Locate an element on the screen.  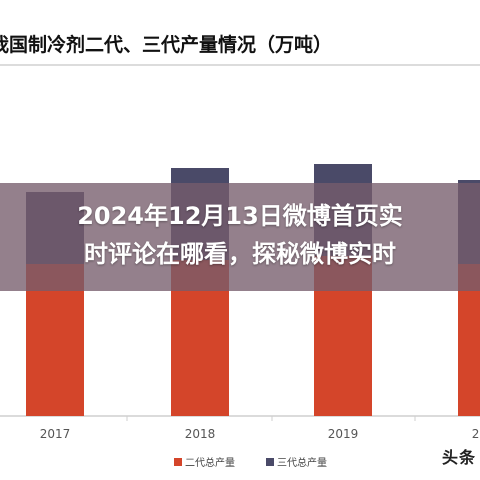
title-divider is located at coordinates (240, 65).